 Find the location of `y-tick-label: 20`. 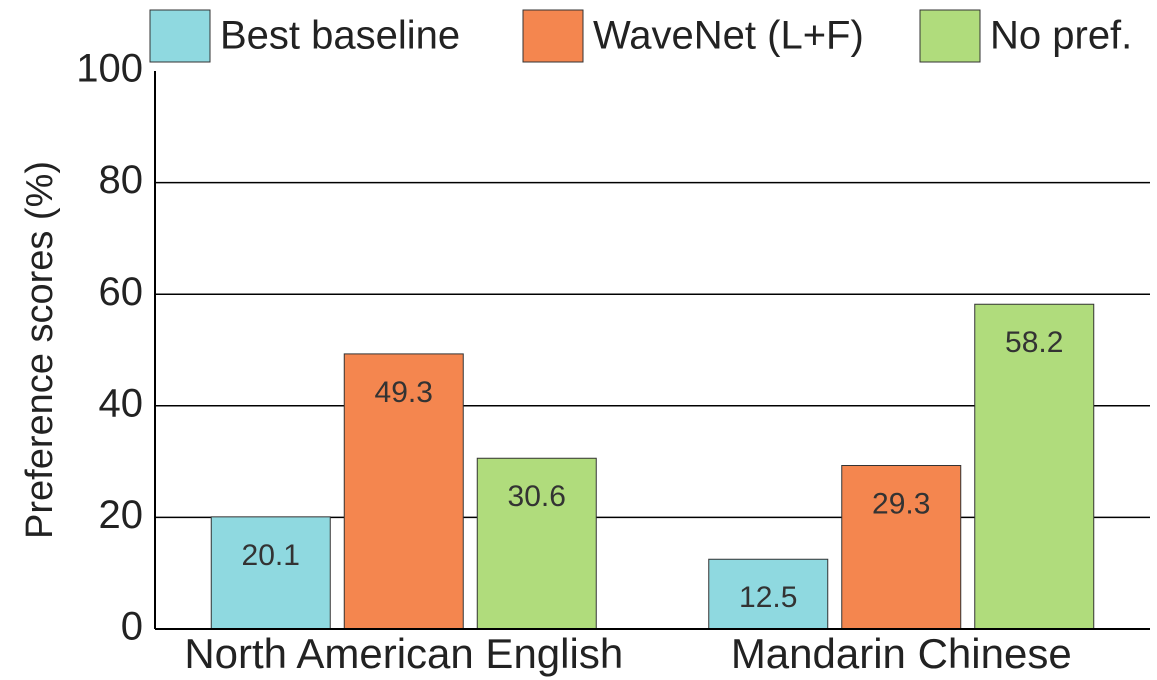

y-tick-label: 20 is located at coordinates (121, 515).